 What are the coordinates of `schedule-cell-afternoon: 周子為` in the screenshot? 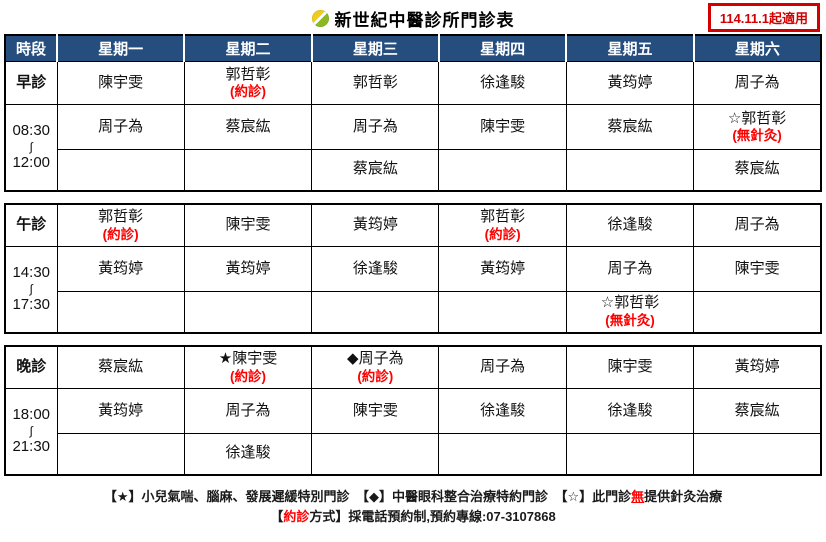 It's located at (630, 269).